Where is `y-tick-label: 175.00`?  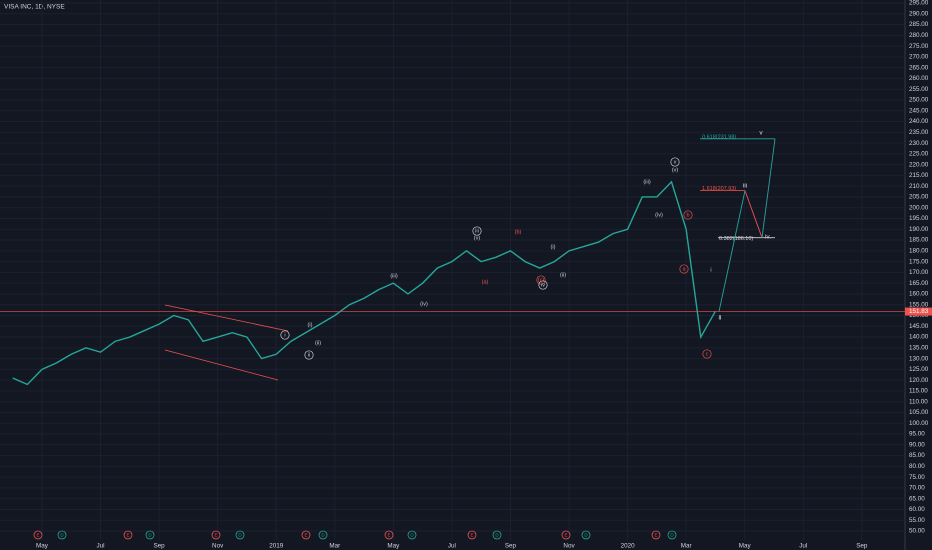 y-tick-label: 175.00 is located at coordinates (919, 261).